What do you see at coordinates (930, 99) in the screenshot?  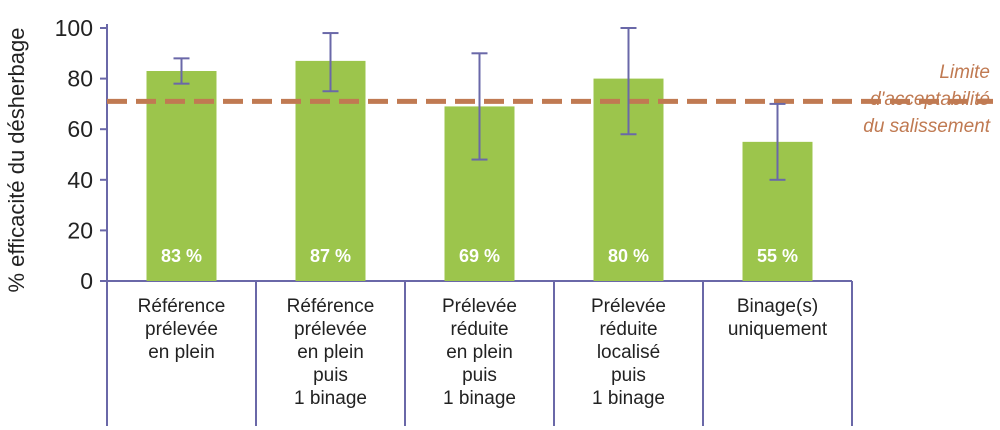 I see `threshold-label: d'acceptabilité` at bounding box center [930, 99].